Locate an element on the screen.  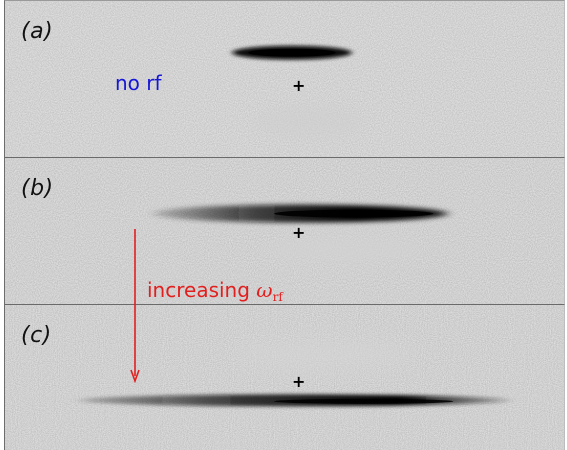
panel-label-b: (b) is located at coordinates (37, 188).